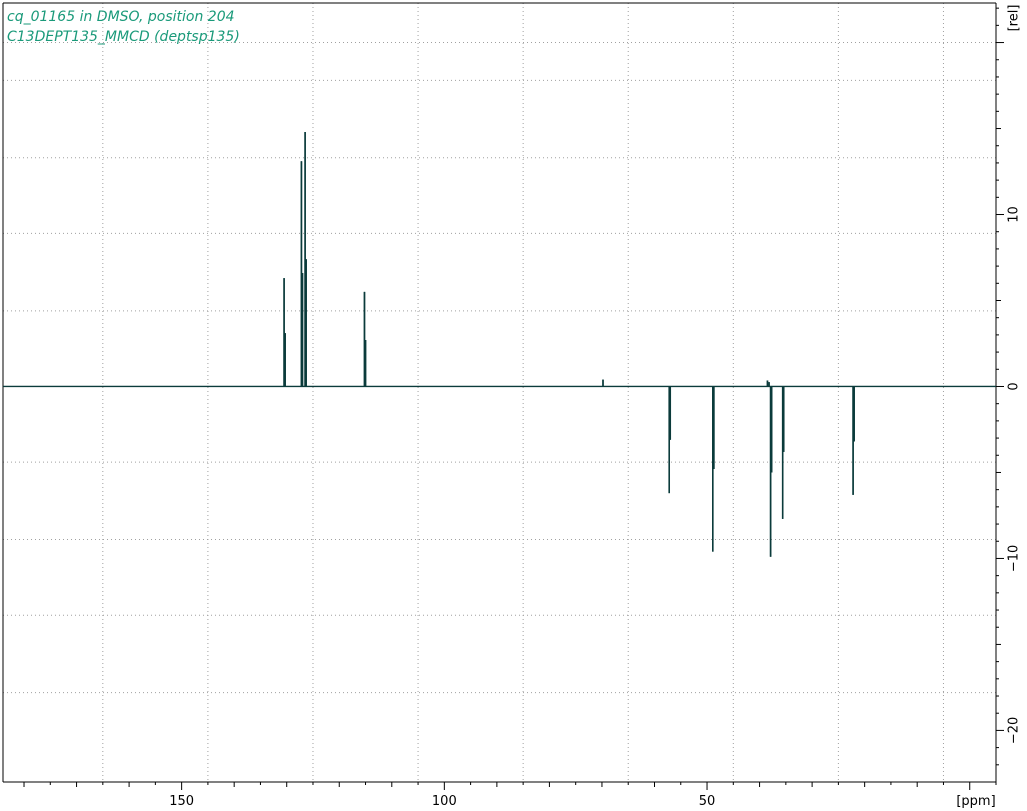 Image resolution: width=1027 pixels, height=811 pixels. What do you see at coordinates (975, 801) in the screenshot?
I see `x-axis-unit-label: [ppm]` at bounding box center [975, 801].